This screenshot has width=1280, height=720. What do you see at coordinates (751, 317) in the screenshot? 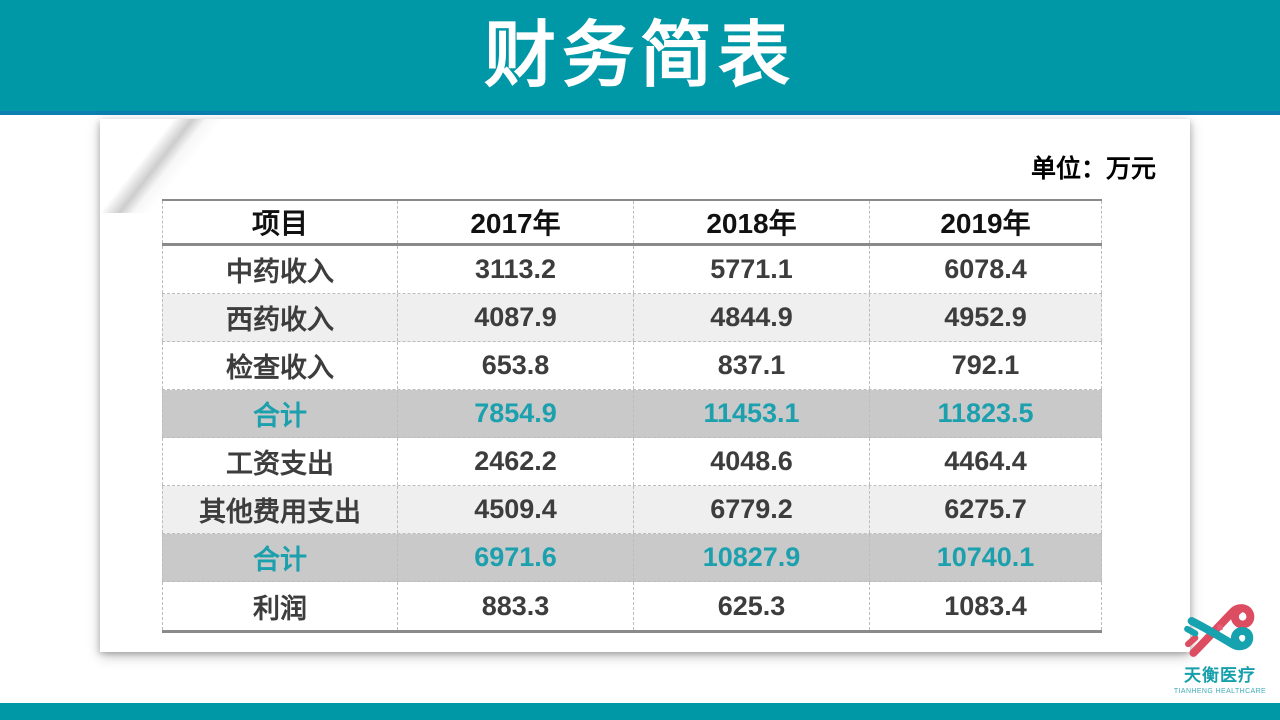
I see `cell-value: 4844.9` at bounding box center [751, 317].